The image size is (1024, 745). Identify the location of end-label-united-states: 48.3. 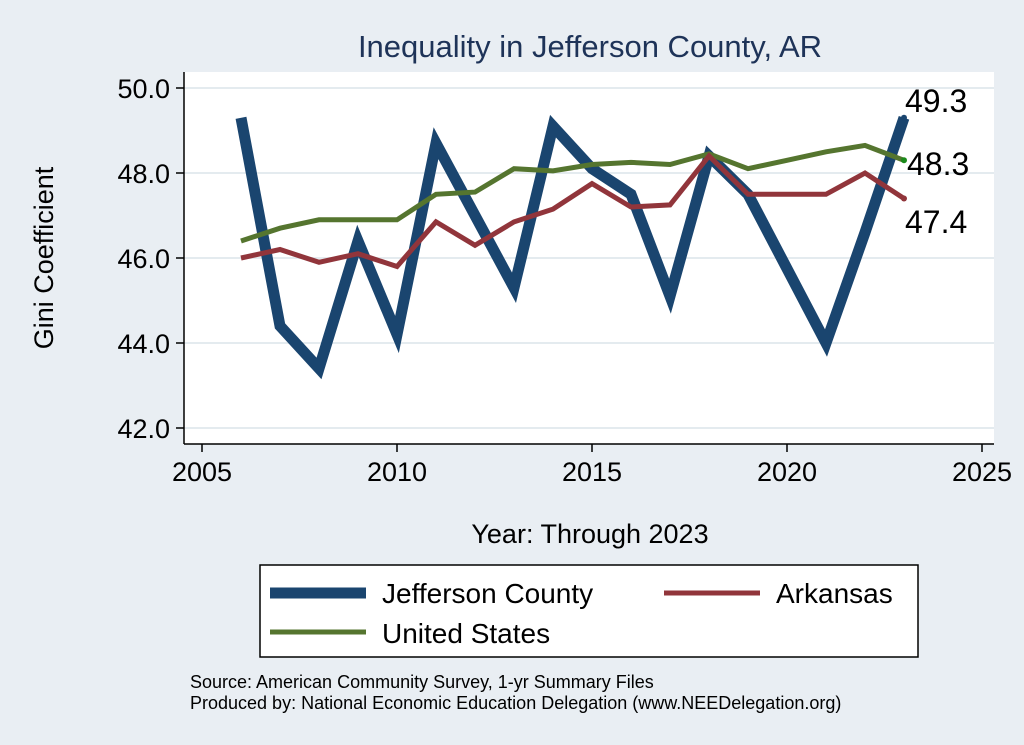
(938, 164).